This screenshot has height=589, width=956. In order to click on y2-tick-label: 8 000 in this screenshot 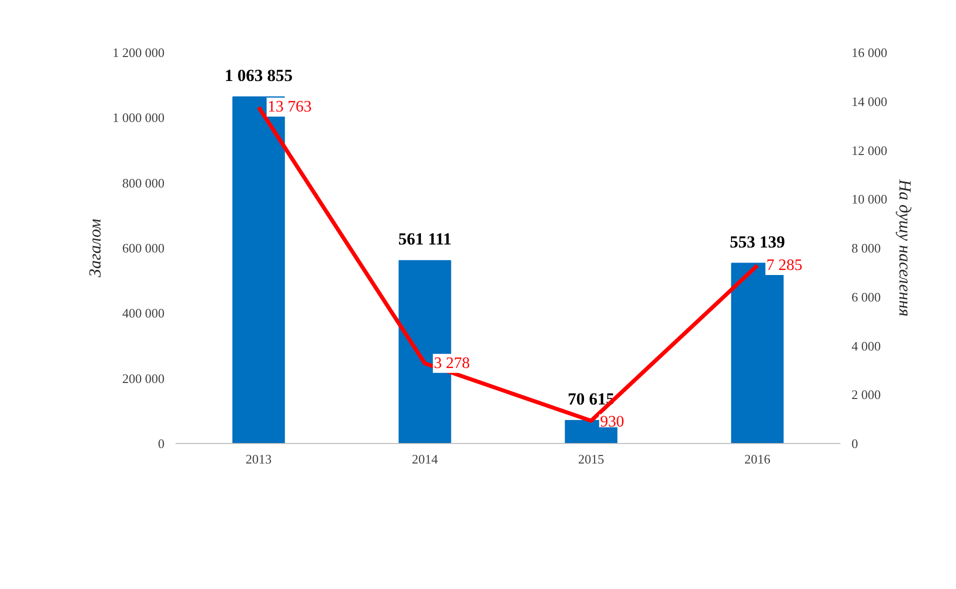, I will do `click(866, 248)`.